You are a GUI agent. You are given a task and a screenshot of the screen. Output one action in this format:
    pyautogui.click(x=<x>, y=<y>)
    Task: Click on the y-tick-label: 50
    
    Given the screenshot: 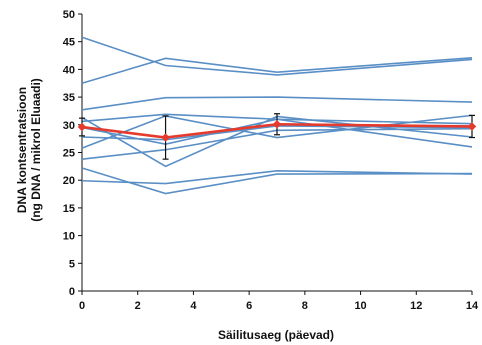 What is the action you would take?
    pyautogui.click(x=69, y=15)
    